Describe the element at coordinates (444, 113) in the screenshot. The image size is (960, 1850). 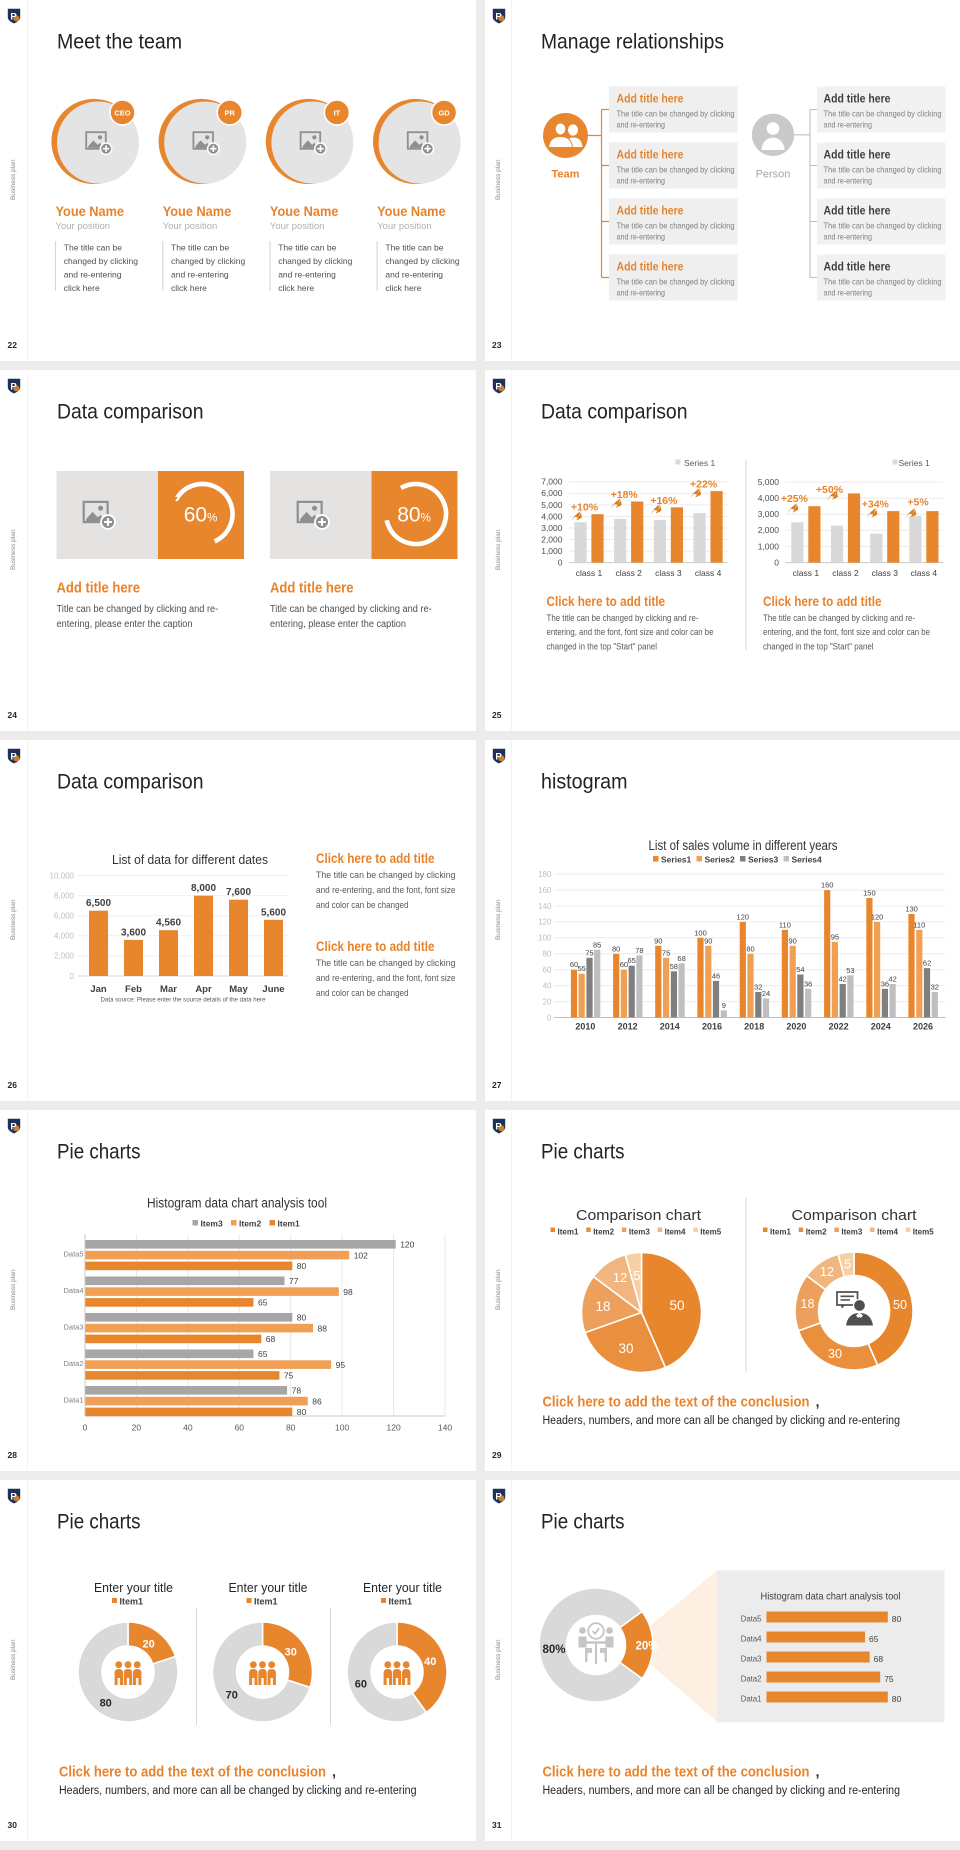
I see `svg-text: GD` at that location.